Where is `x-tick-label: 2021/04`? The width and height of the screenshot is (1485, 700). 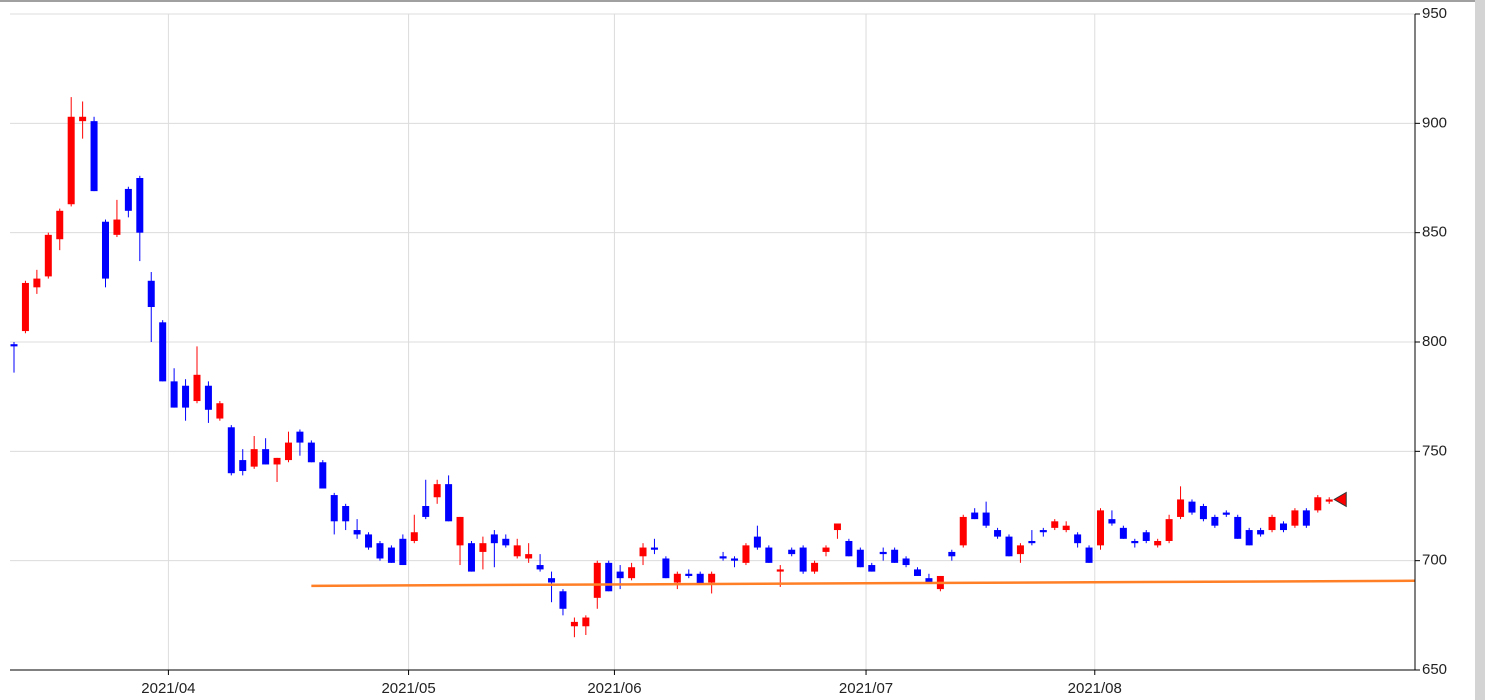 x-tick-label: 2021/04 is located at coordinates (168, 688).